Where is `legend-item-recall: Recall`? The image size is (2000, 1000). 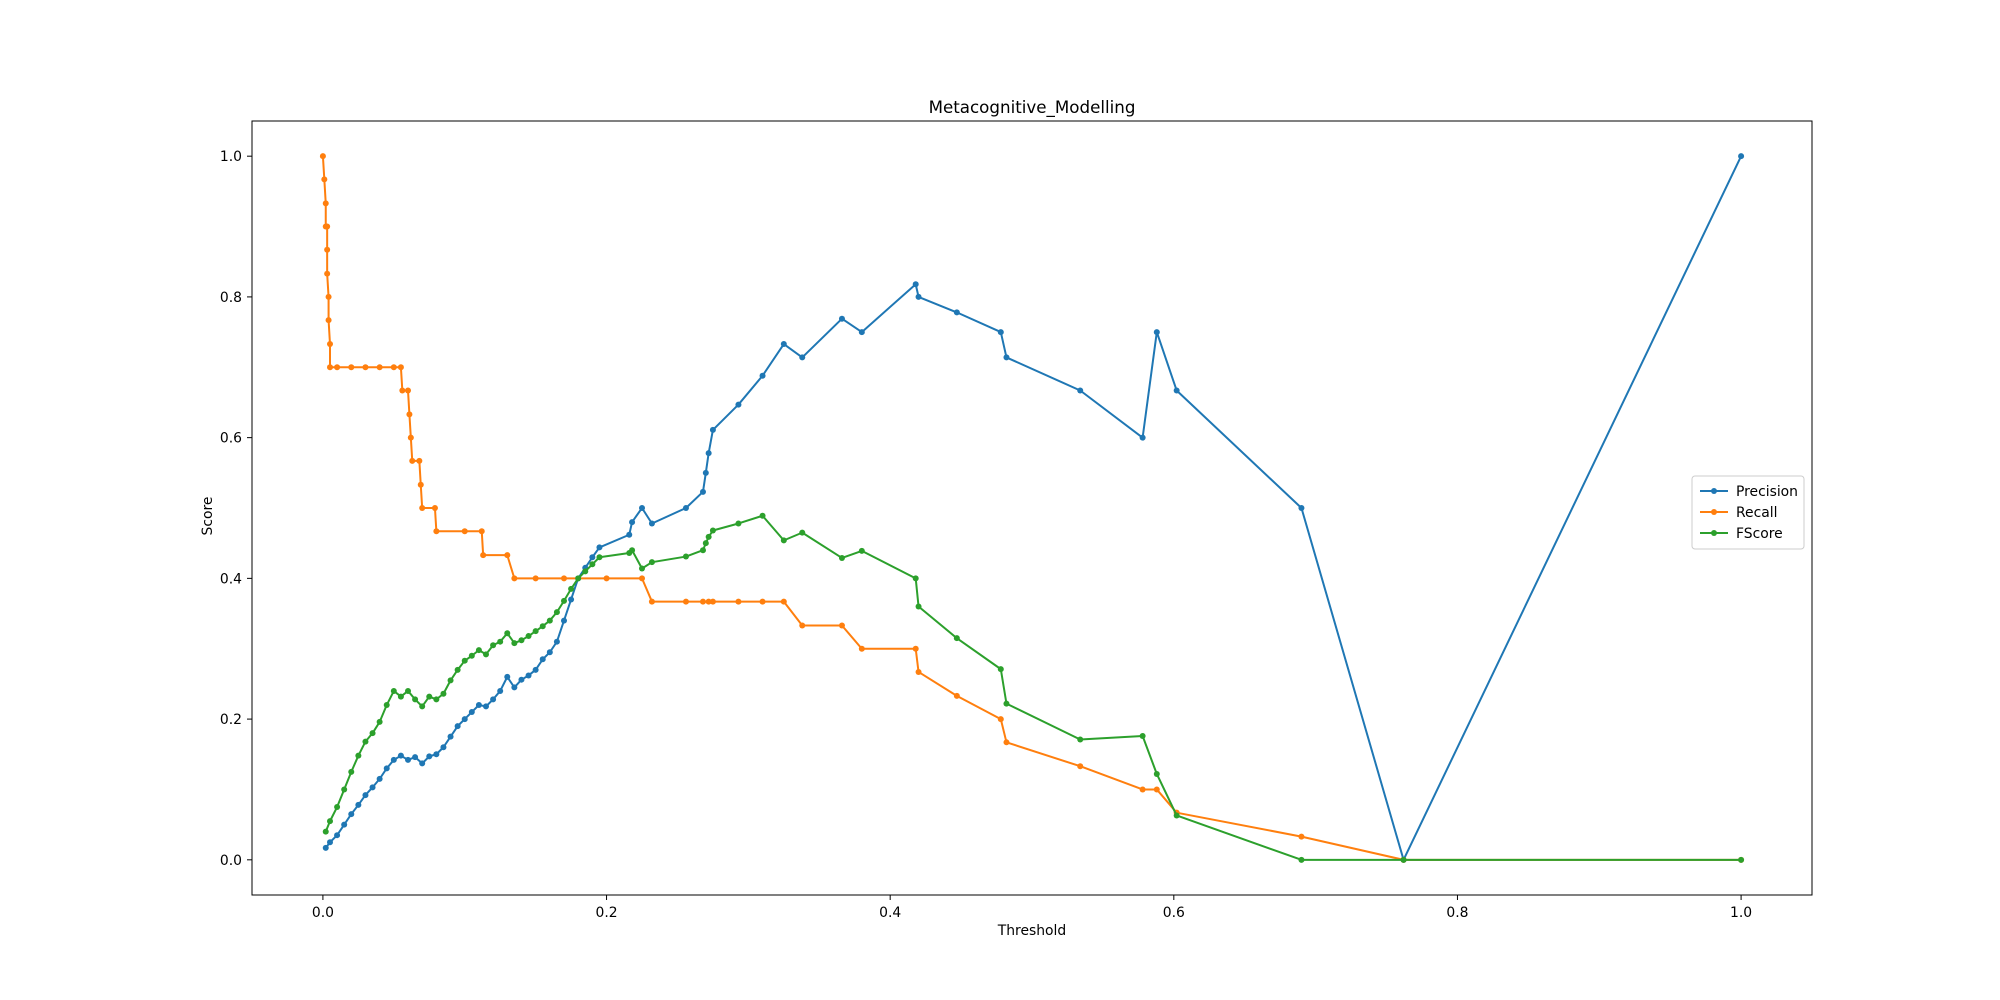 legend-item-recall: Recall is located at coordinates (1738, 513).